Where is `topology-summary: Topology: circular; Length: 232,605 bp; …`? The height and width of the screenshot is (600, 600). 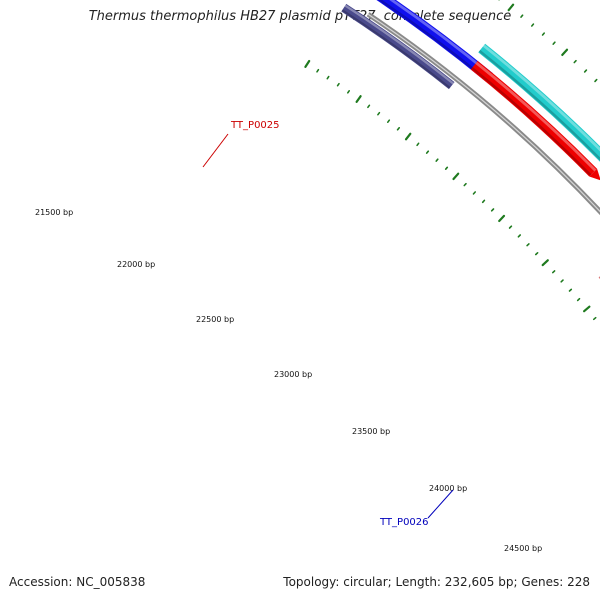
topology-summary: Topology: circular; Length: 232,605 bp; … is located at coordinates (436, 582).